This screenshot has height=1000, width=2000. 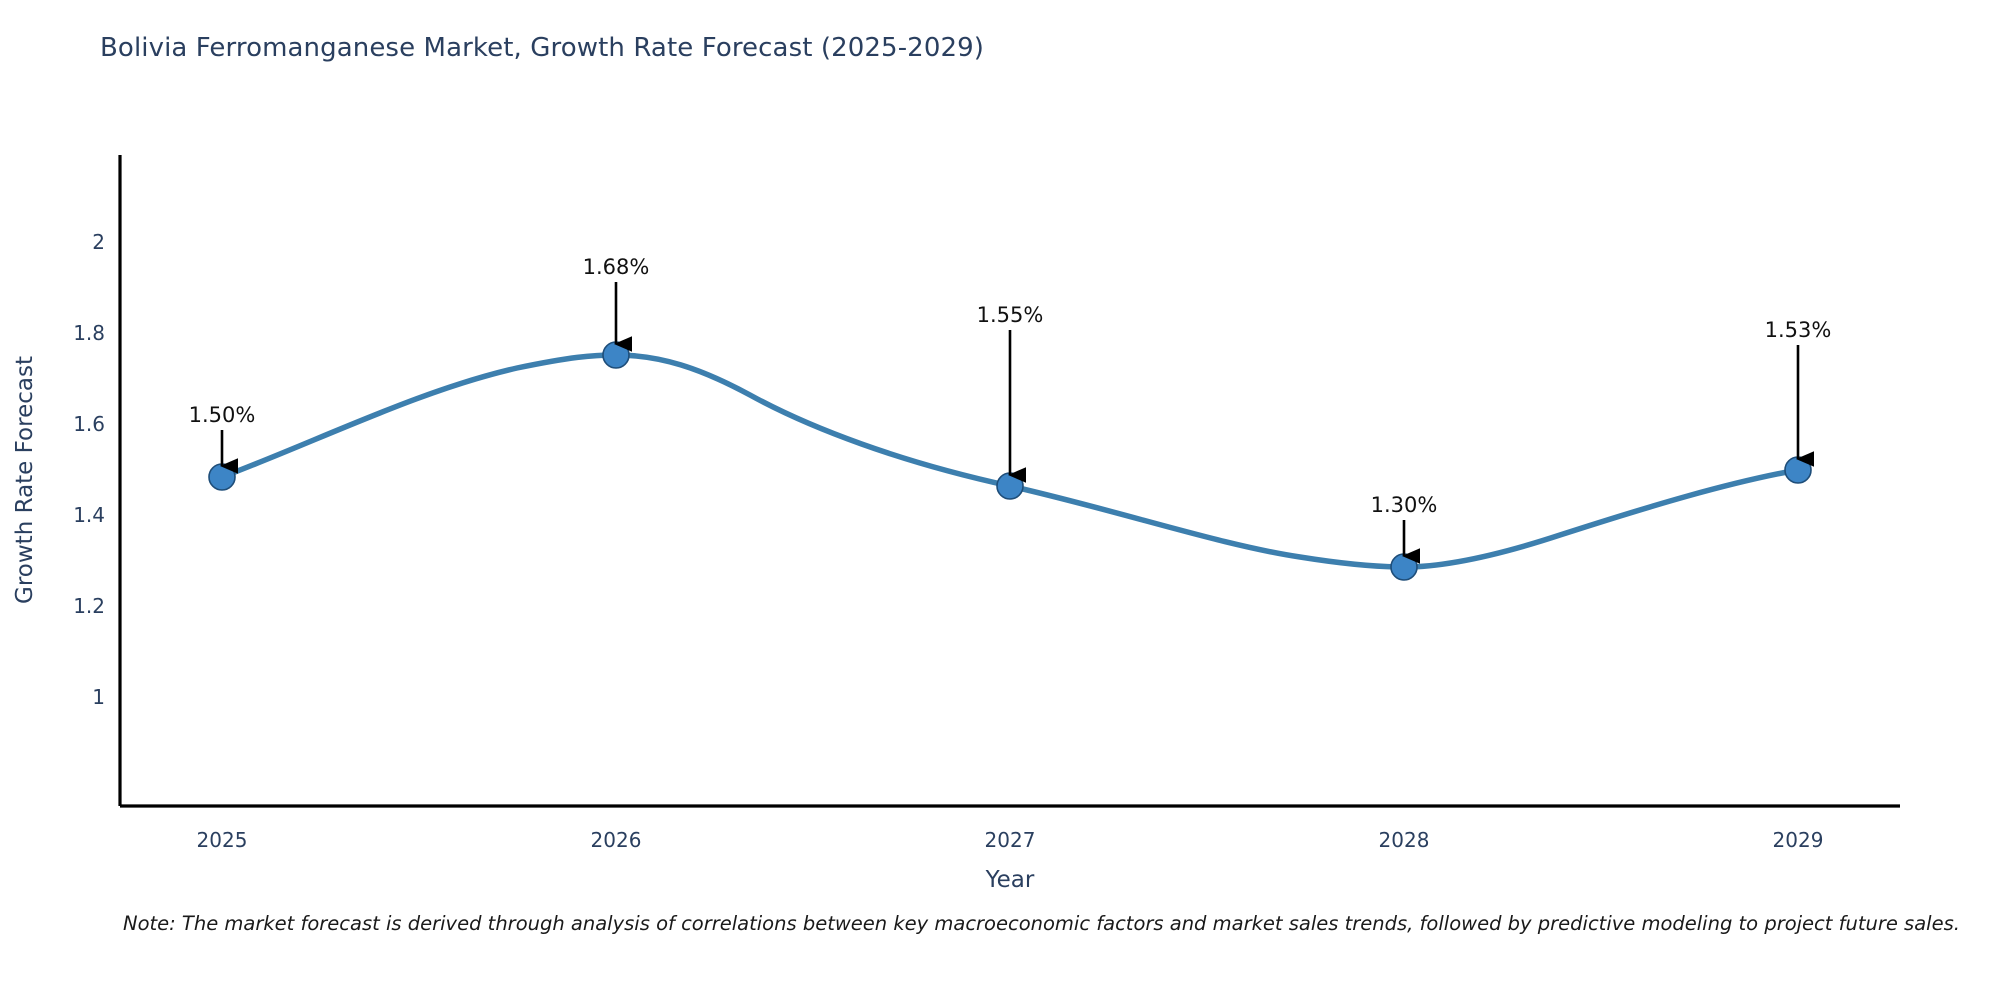 I want to click on data-point-label: 1.30%, so click(x=1404, y=505).